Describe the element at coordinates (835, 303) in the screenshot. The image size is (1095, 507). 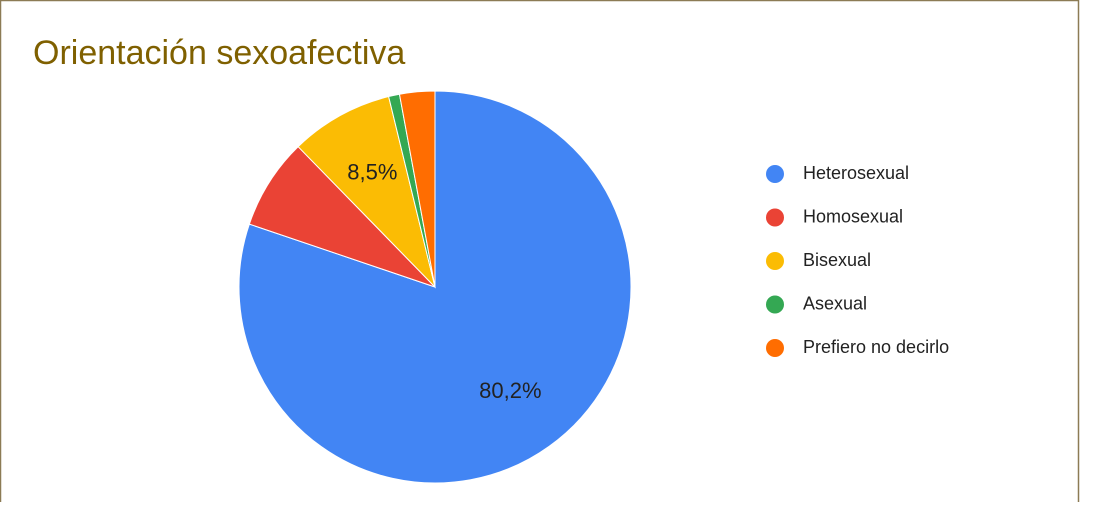
I see `legend-label: Asexual` at that location.